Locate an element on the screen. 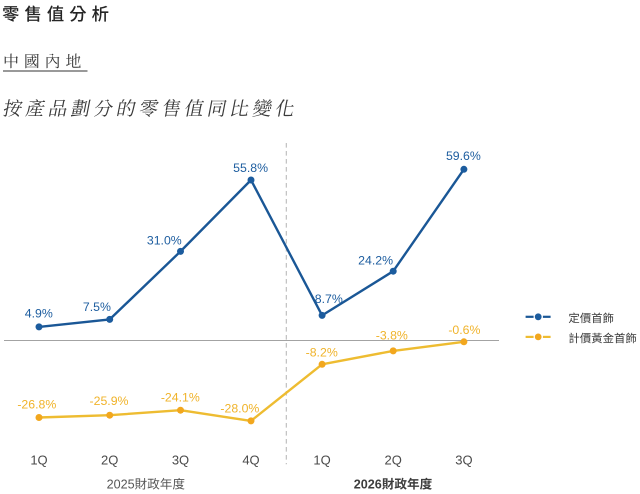 This screenshot has height=494, width=640. svg-text: 2026 is located at coordinates (368, 485).